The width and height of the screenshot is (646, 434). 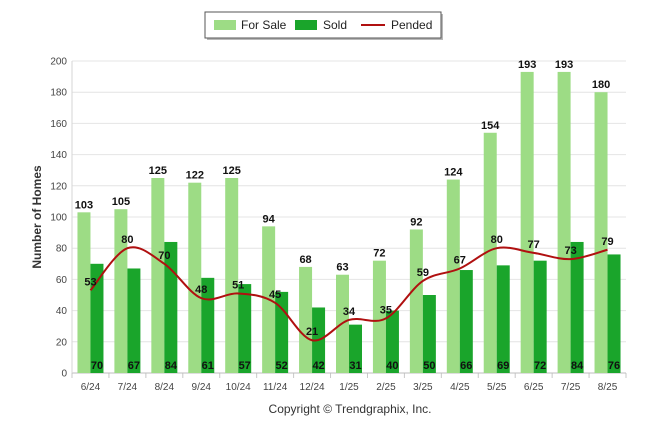 I want to click on label-pended: 45, so click(x=275, y=295).